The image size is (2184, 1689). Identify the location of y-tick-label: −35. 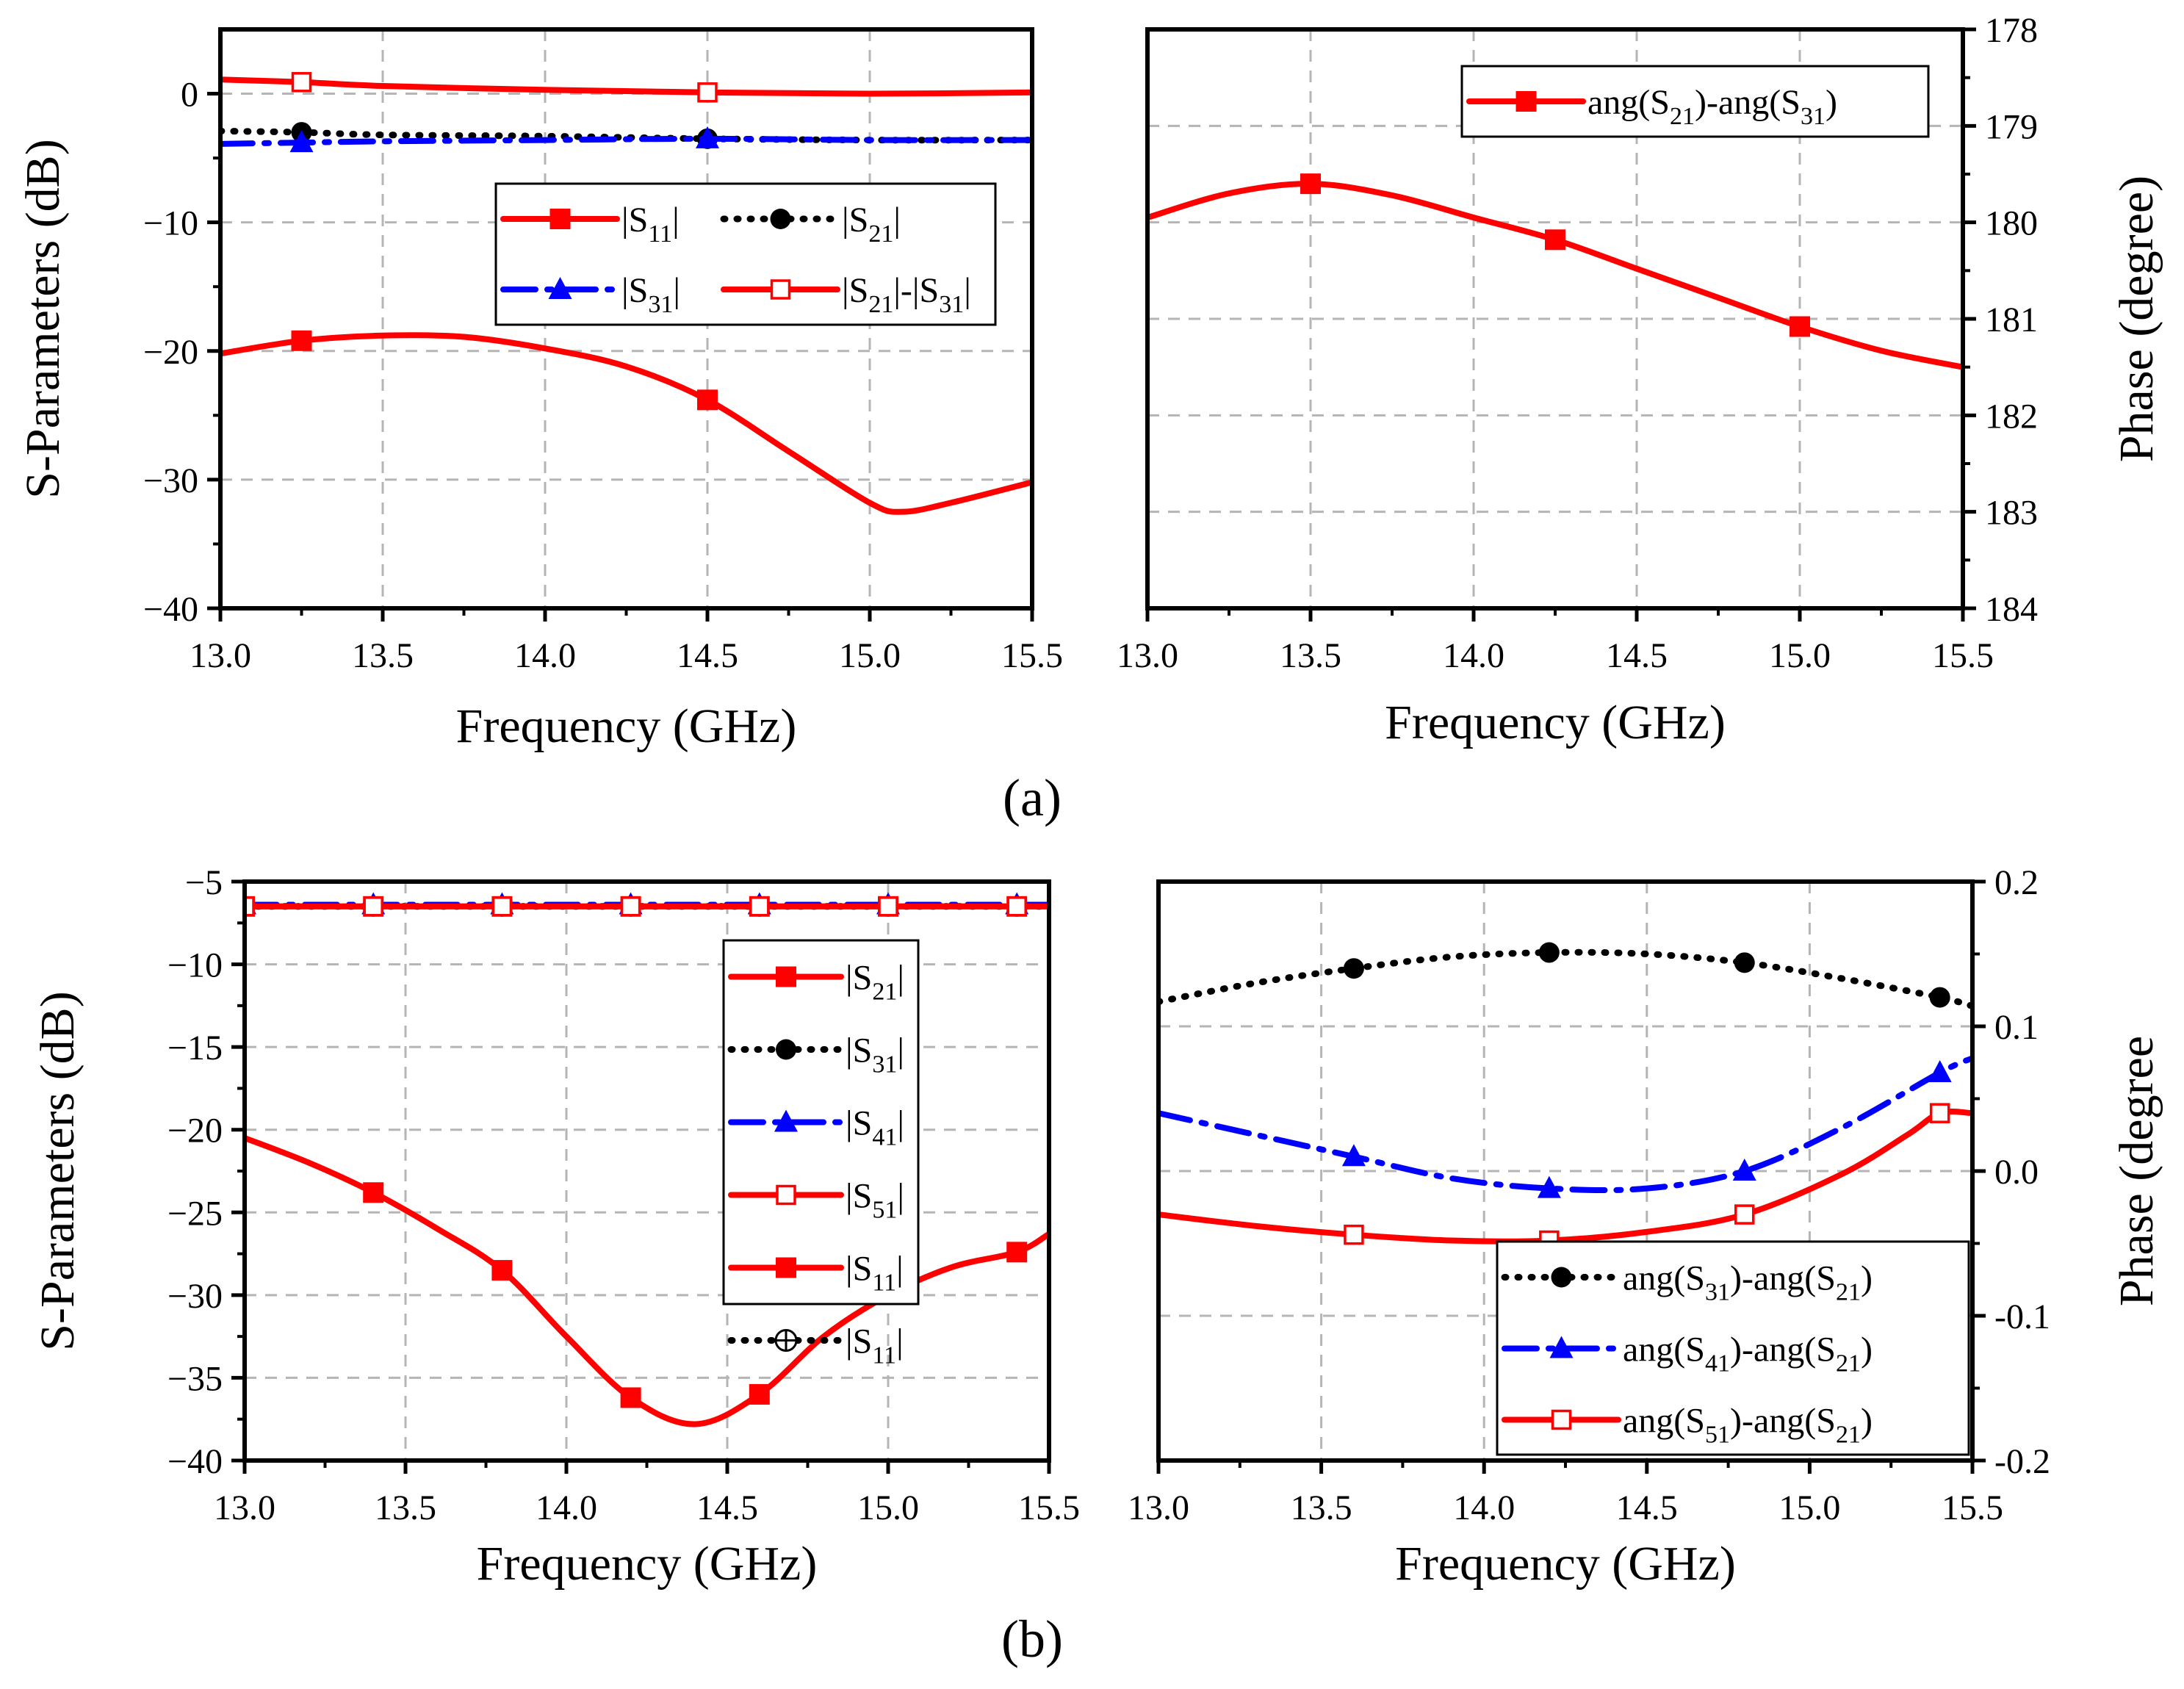
(195, 1378).